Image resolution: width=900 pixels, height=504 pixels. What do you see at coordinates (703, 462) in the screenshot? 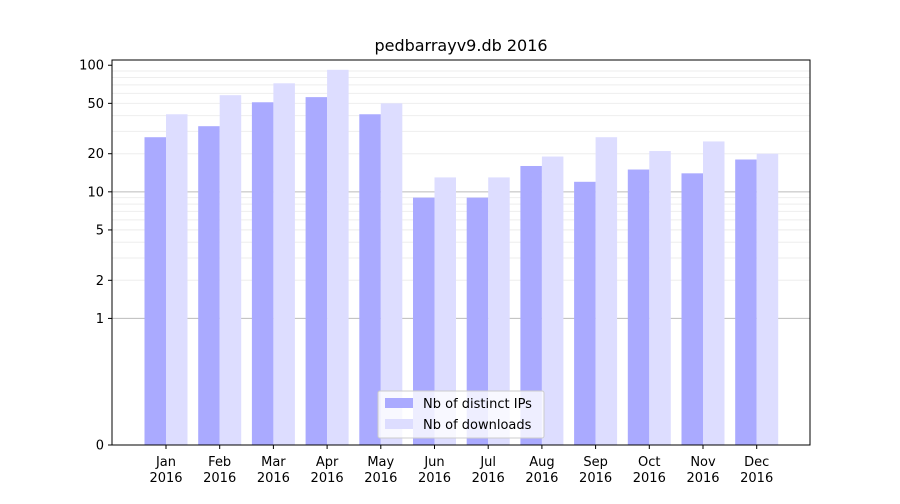
I see `x-tick-label-month: Nov` at bounding box center [703, 462].